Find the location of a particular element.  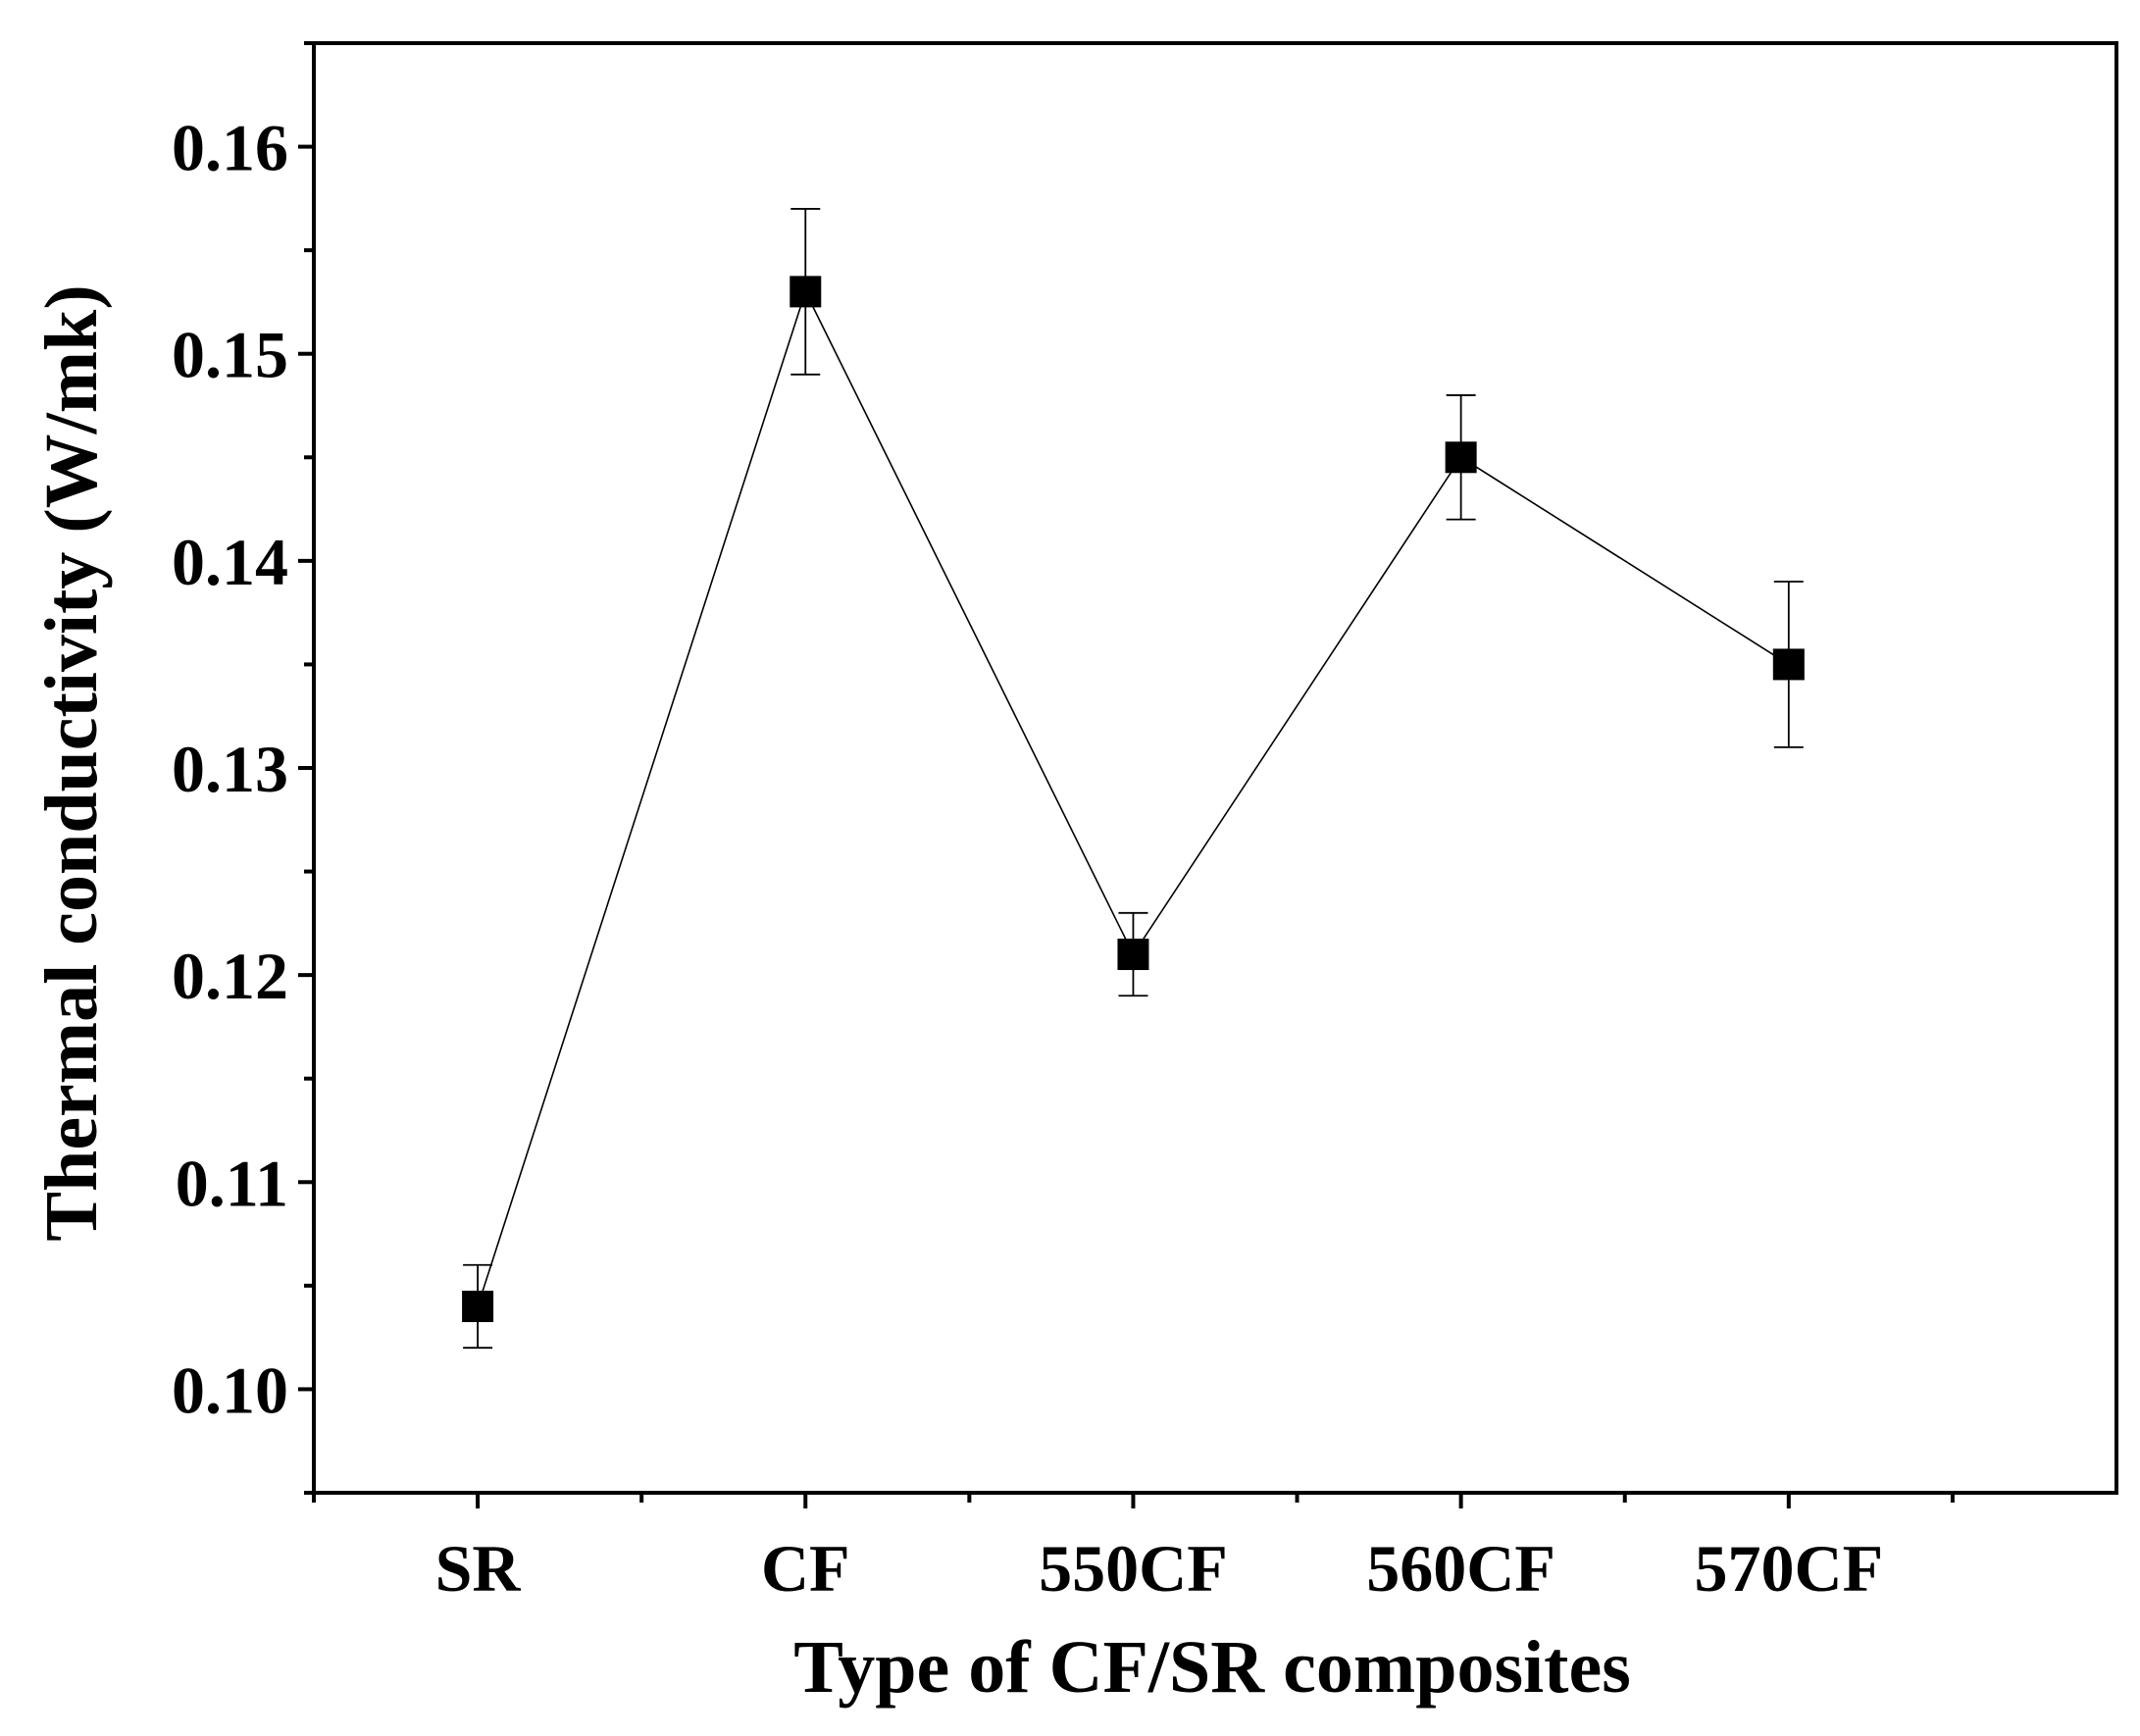

x-tick-label: 570CF is located at coordinates (1788, 1569).